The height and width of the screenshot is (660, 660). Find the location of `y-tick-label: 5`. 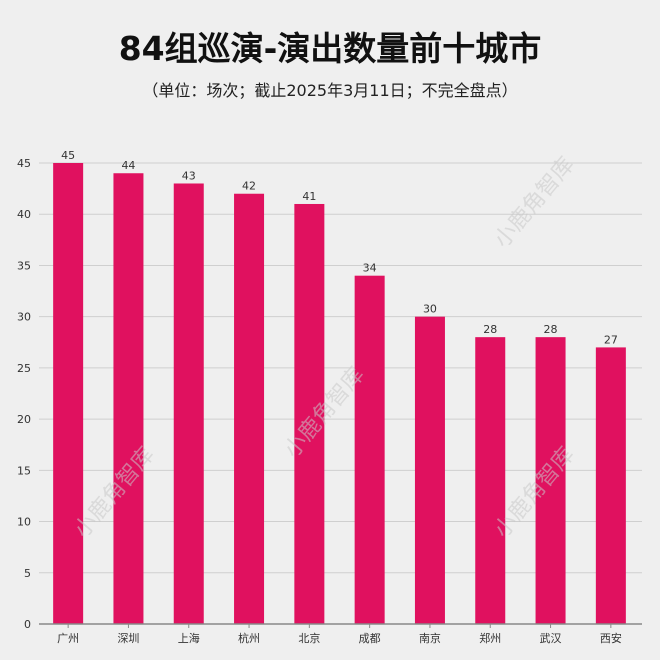

y-tick-label: 5 is located at coordinates (27, 573).